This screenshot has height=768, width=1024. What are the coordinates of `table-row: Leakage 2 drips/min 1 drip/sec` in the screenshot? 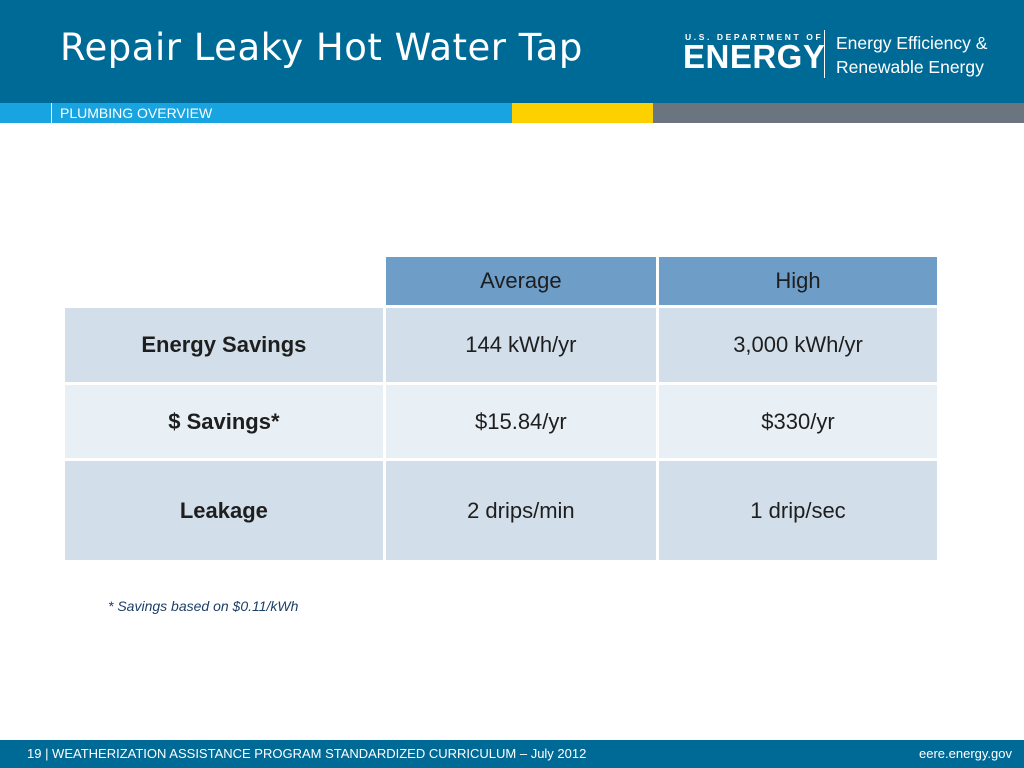 It's located at (501, 510).